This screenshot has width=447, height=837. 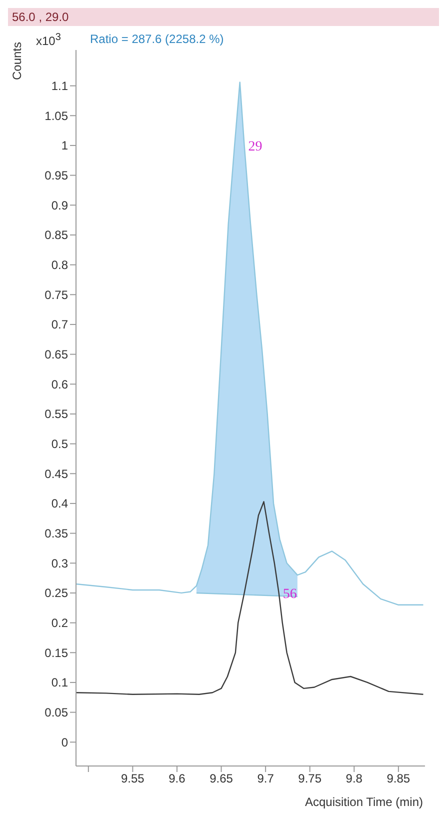 I want to click on chart-title: 56.0 , 29.0, so click(x=223, y=17).